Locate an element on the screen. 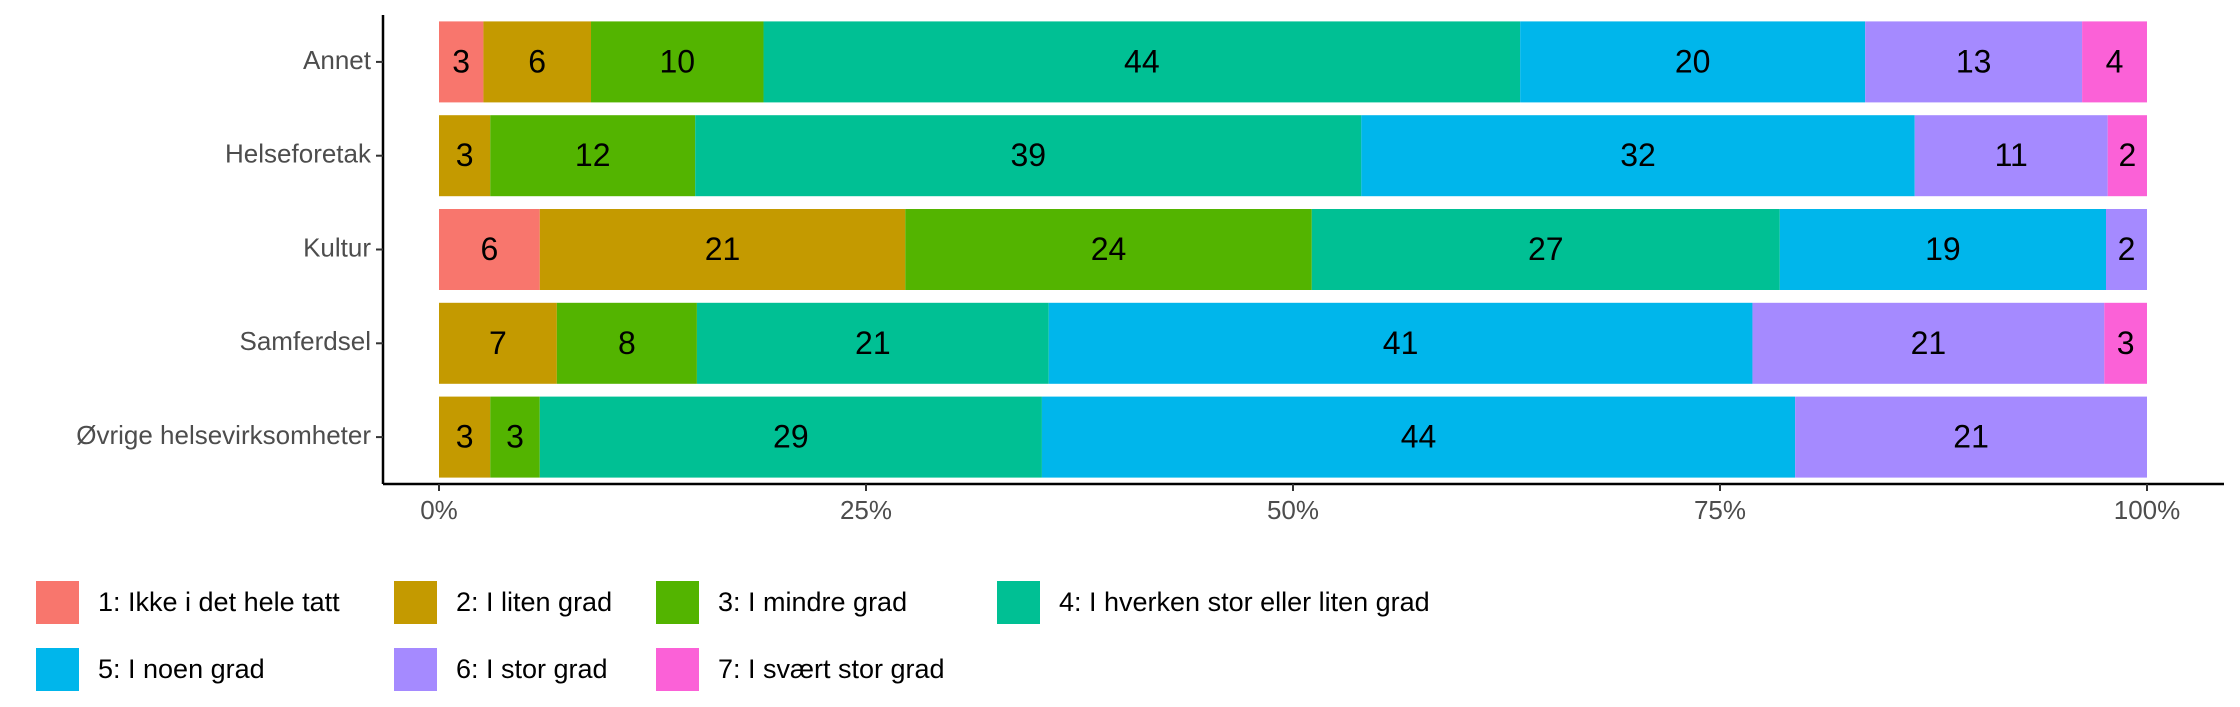  legend-label: 3: I mindre grad is located at coordinates (812, 602).